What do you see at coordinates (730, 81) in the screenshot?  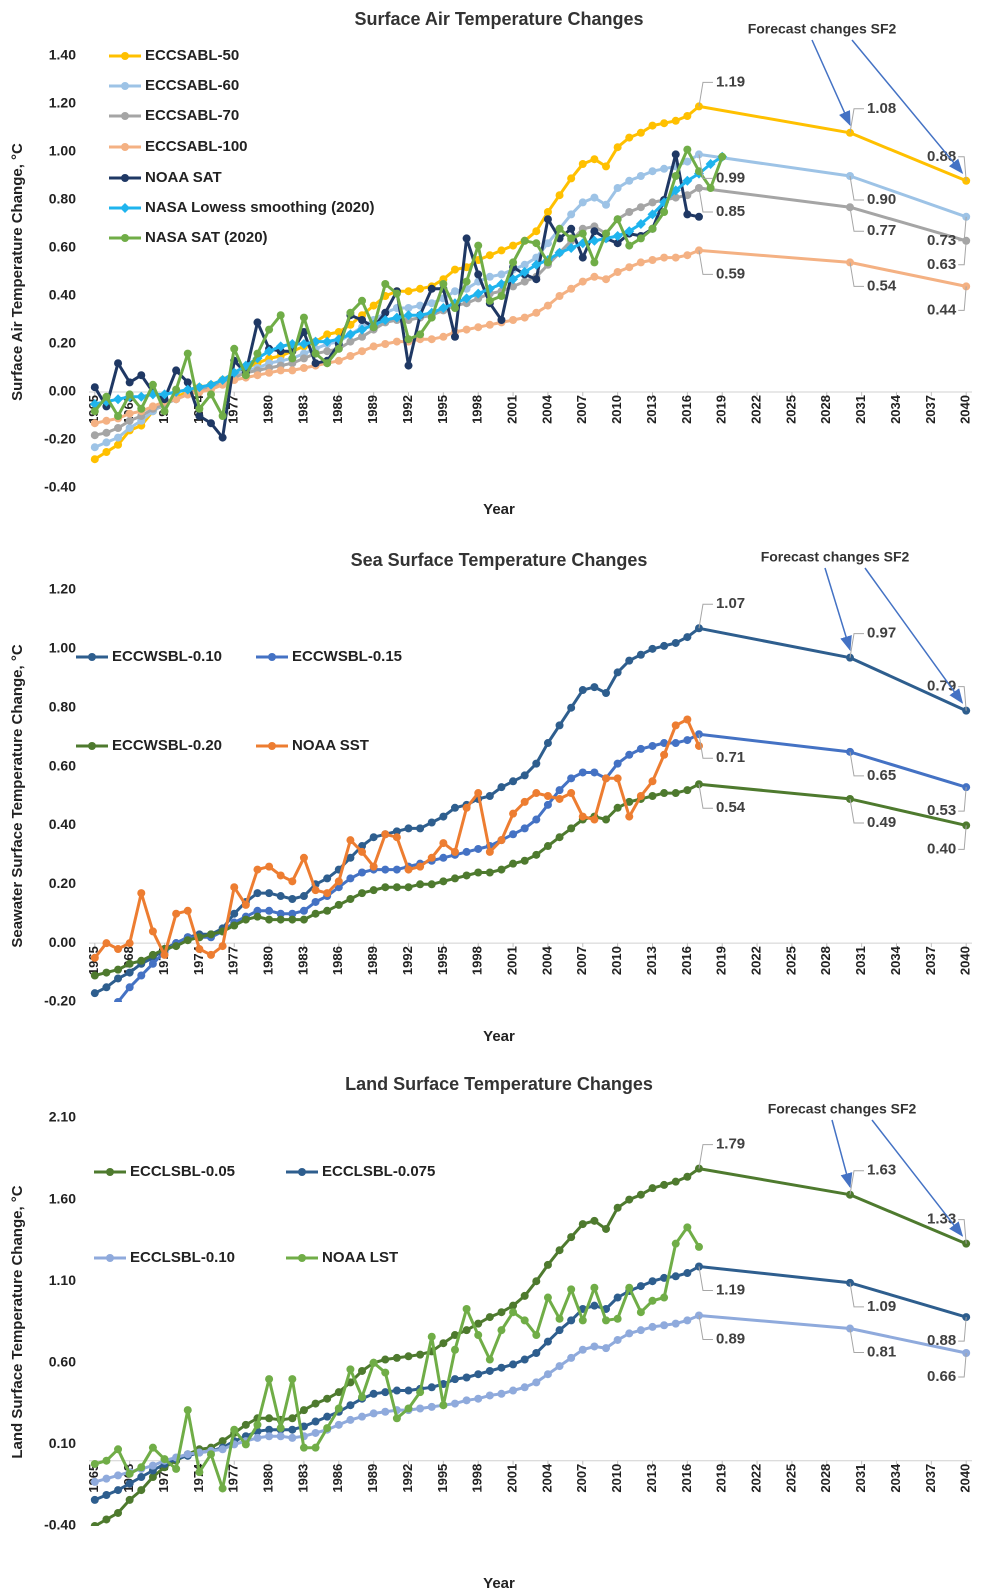 I see `data-label: 1.19` at bounding box center [730, 81].